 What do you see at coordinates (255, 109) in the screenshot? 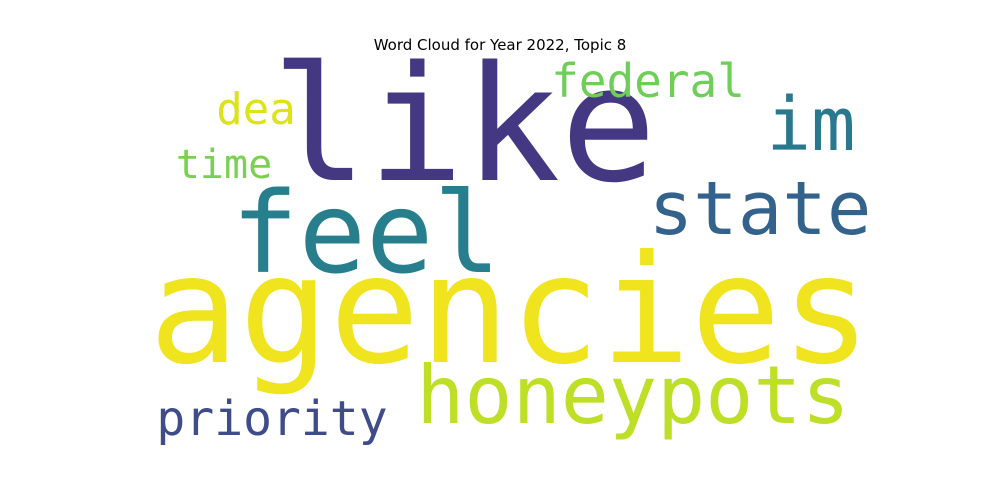
I see `word-dea: dea` at bounding box center [255, 109].